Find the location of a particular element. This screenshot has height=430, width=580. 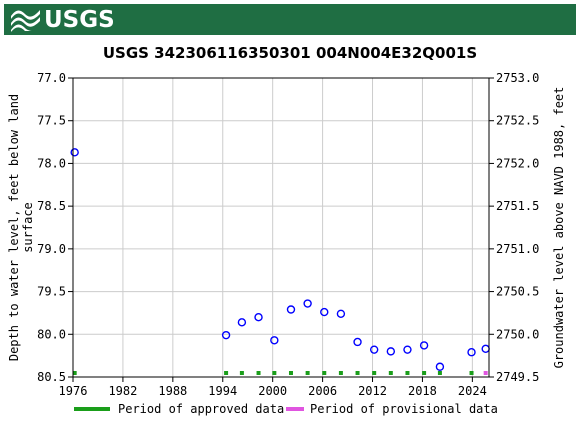

y-right-tick-label: 2749.5 is located at coordinates (517, 377).